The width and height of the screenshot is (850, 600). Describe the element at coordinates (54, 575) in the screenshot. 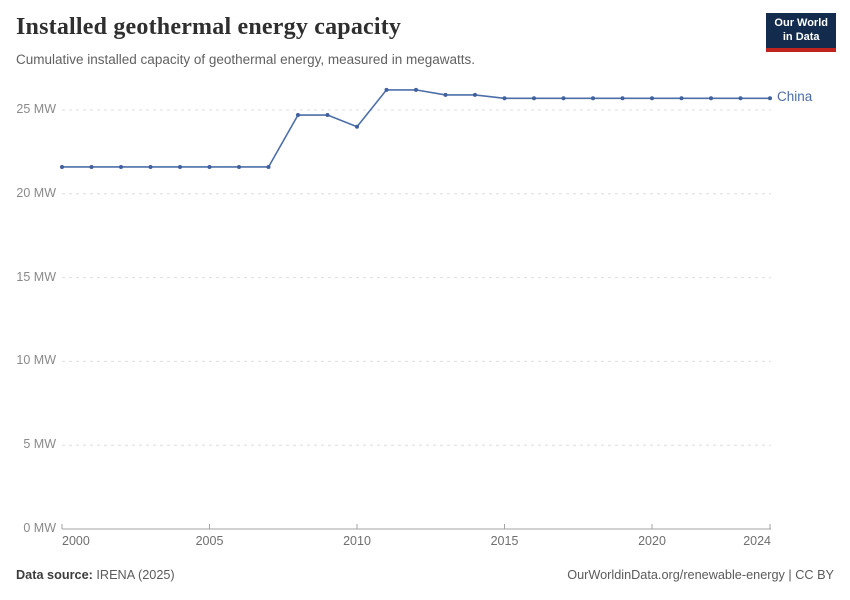

I see `data-source-label: Data source:` at that location.